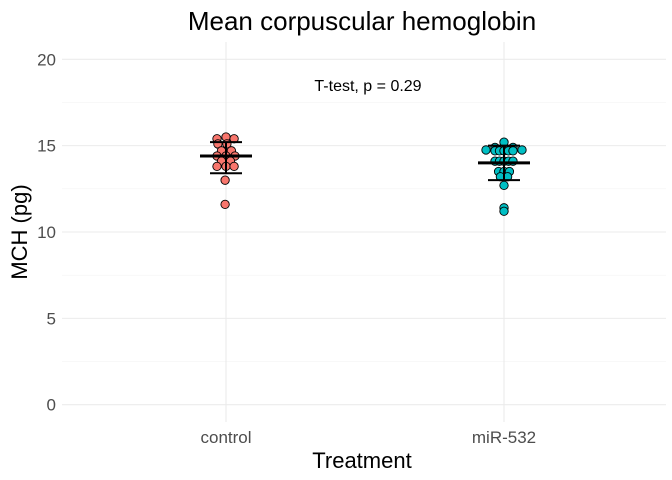 The image size is (672, 480). What do you see at coordinates (504, 437) in the screenshot?
I see `x-tick-label: miR-532` at bounding box center [504, 437].